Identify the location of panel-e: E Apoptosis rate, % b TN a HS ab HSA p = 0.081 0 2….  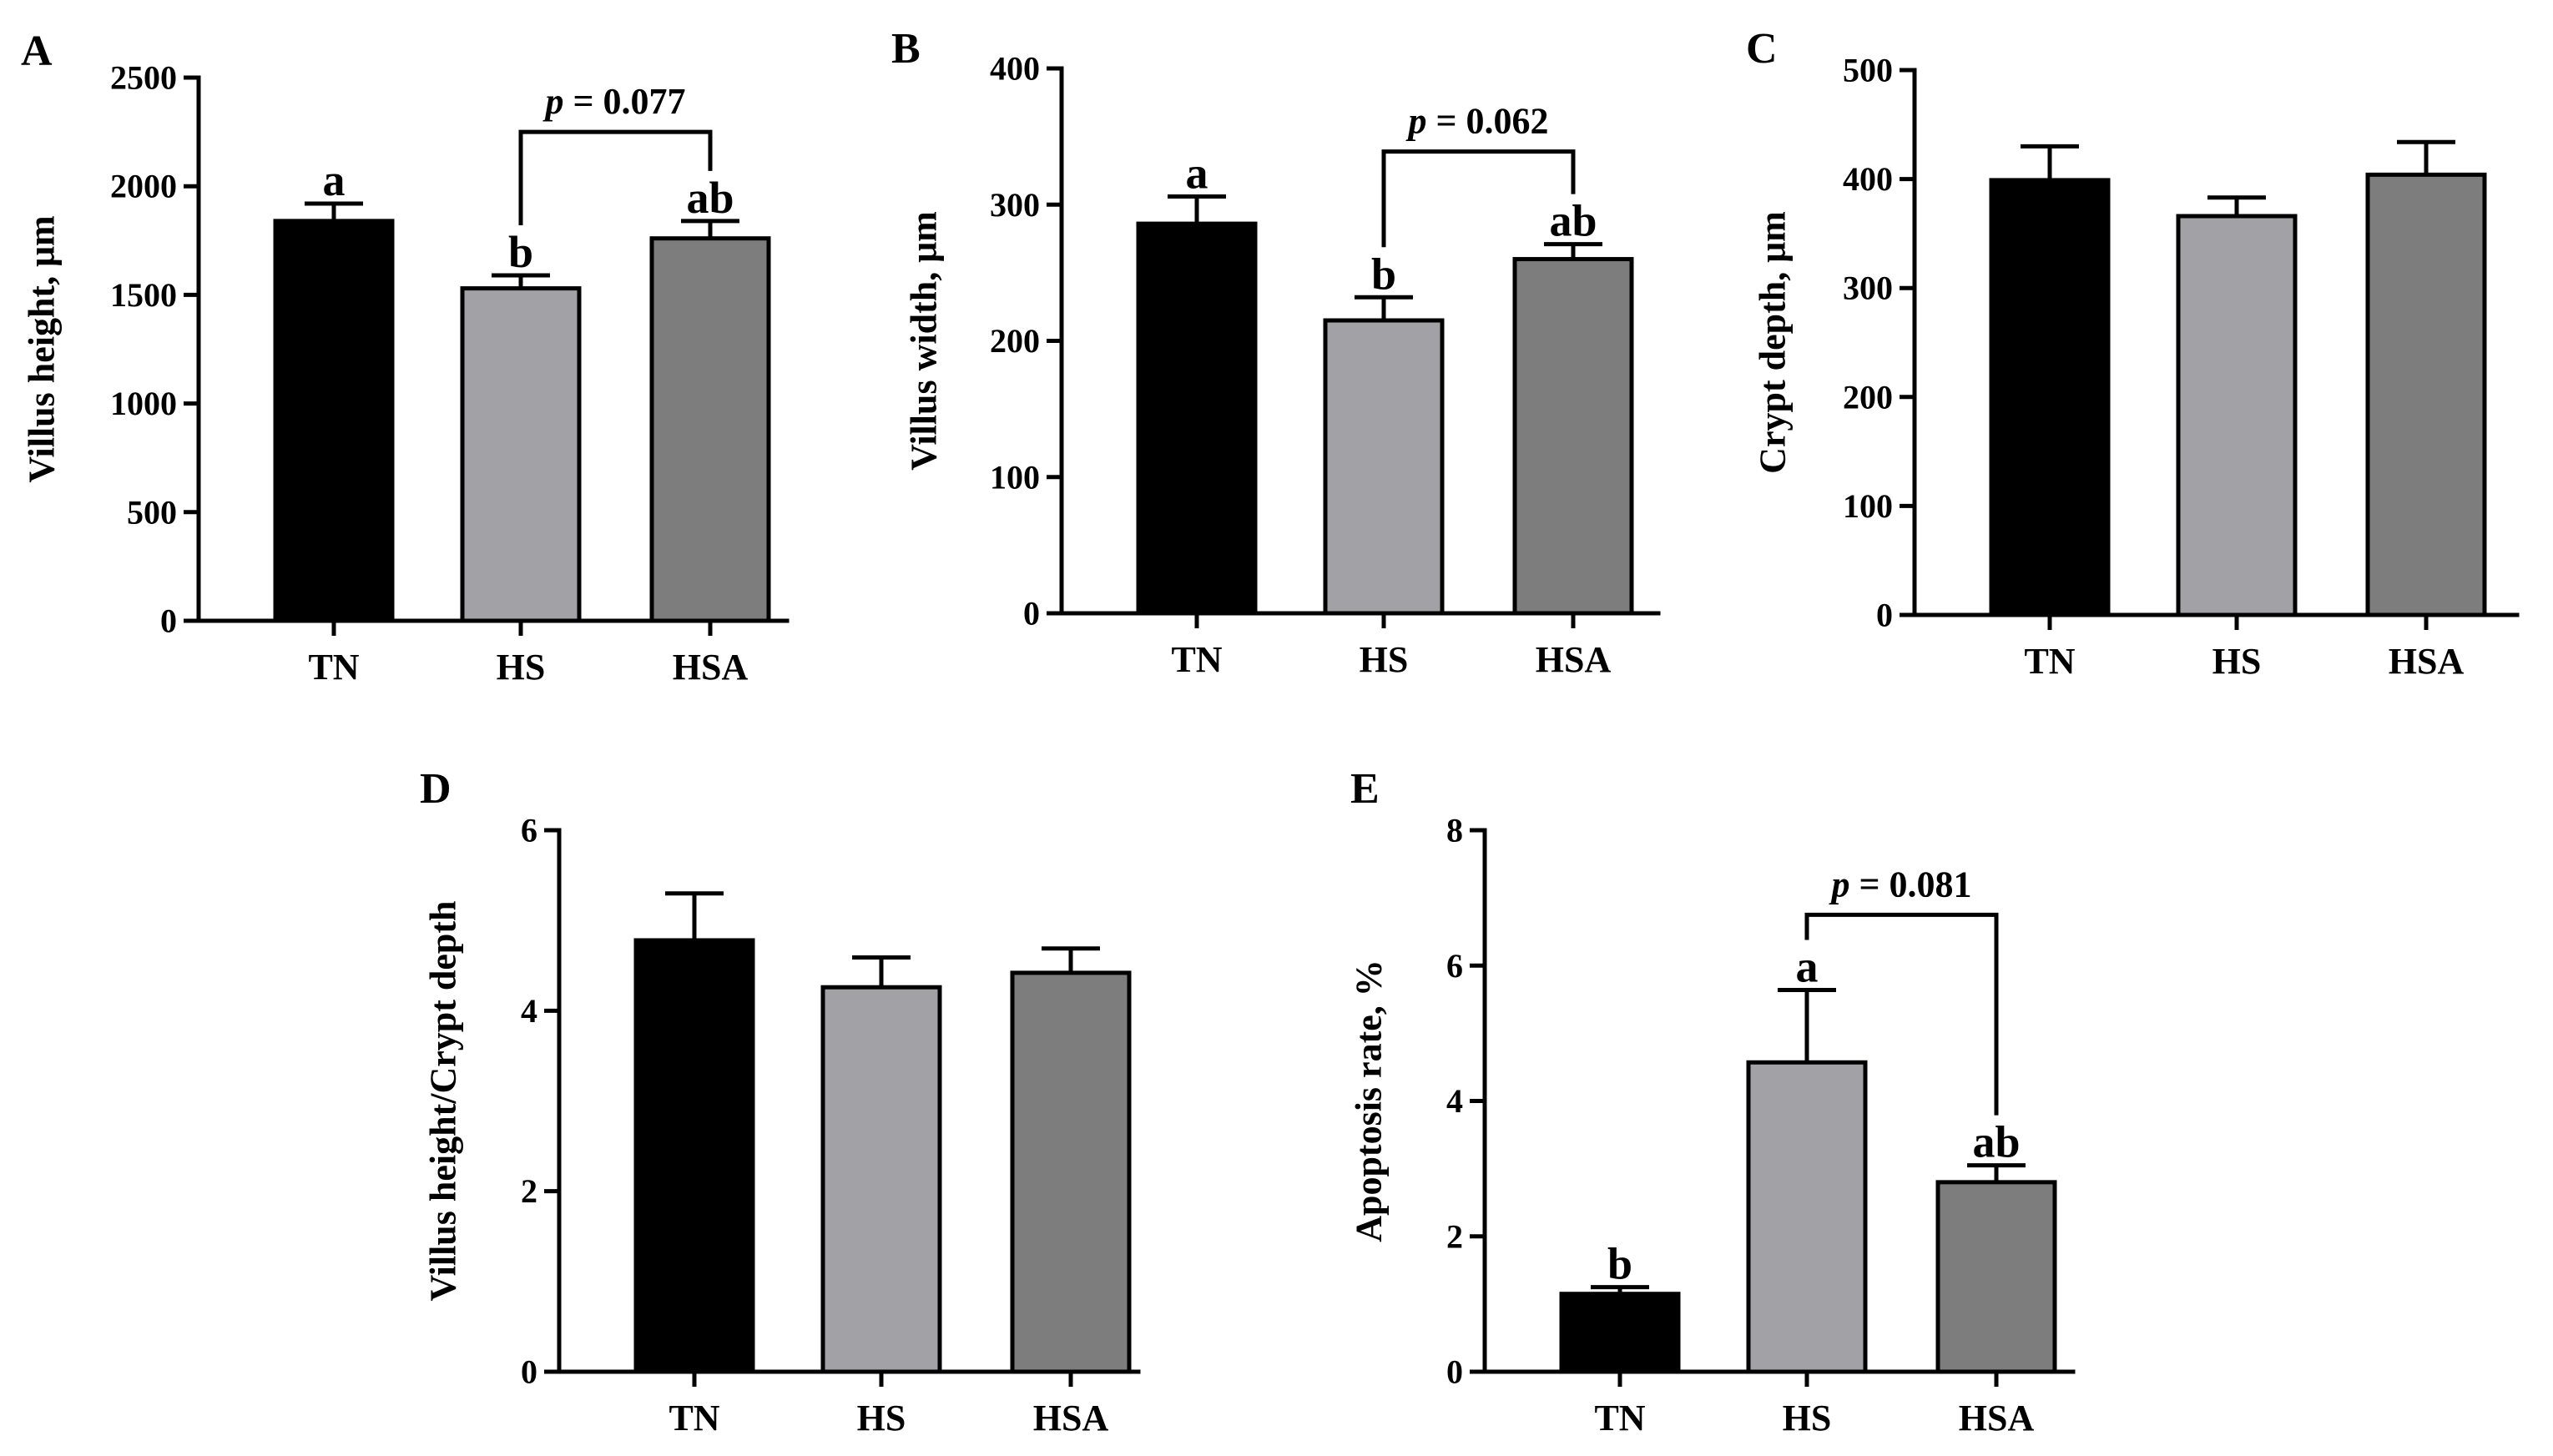
(1712, 1101).